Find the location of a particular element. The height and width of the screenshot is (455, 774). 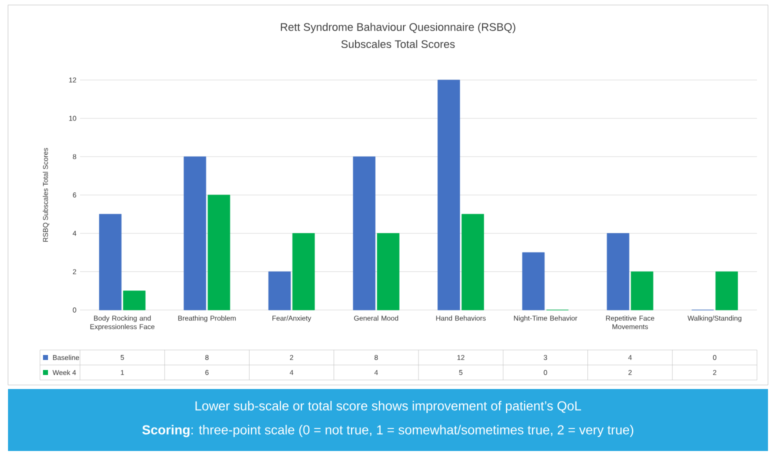

chart-subtitle: Subscales Total Scores is located at coordinates (398, 44).